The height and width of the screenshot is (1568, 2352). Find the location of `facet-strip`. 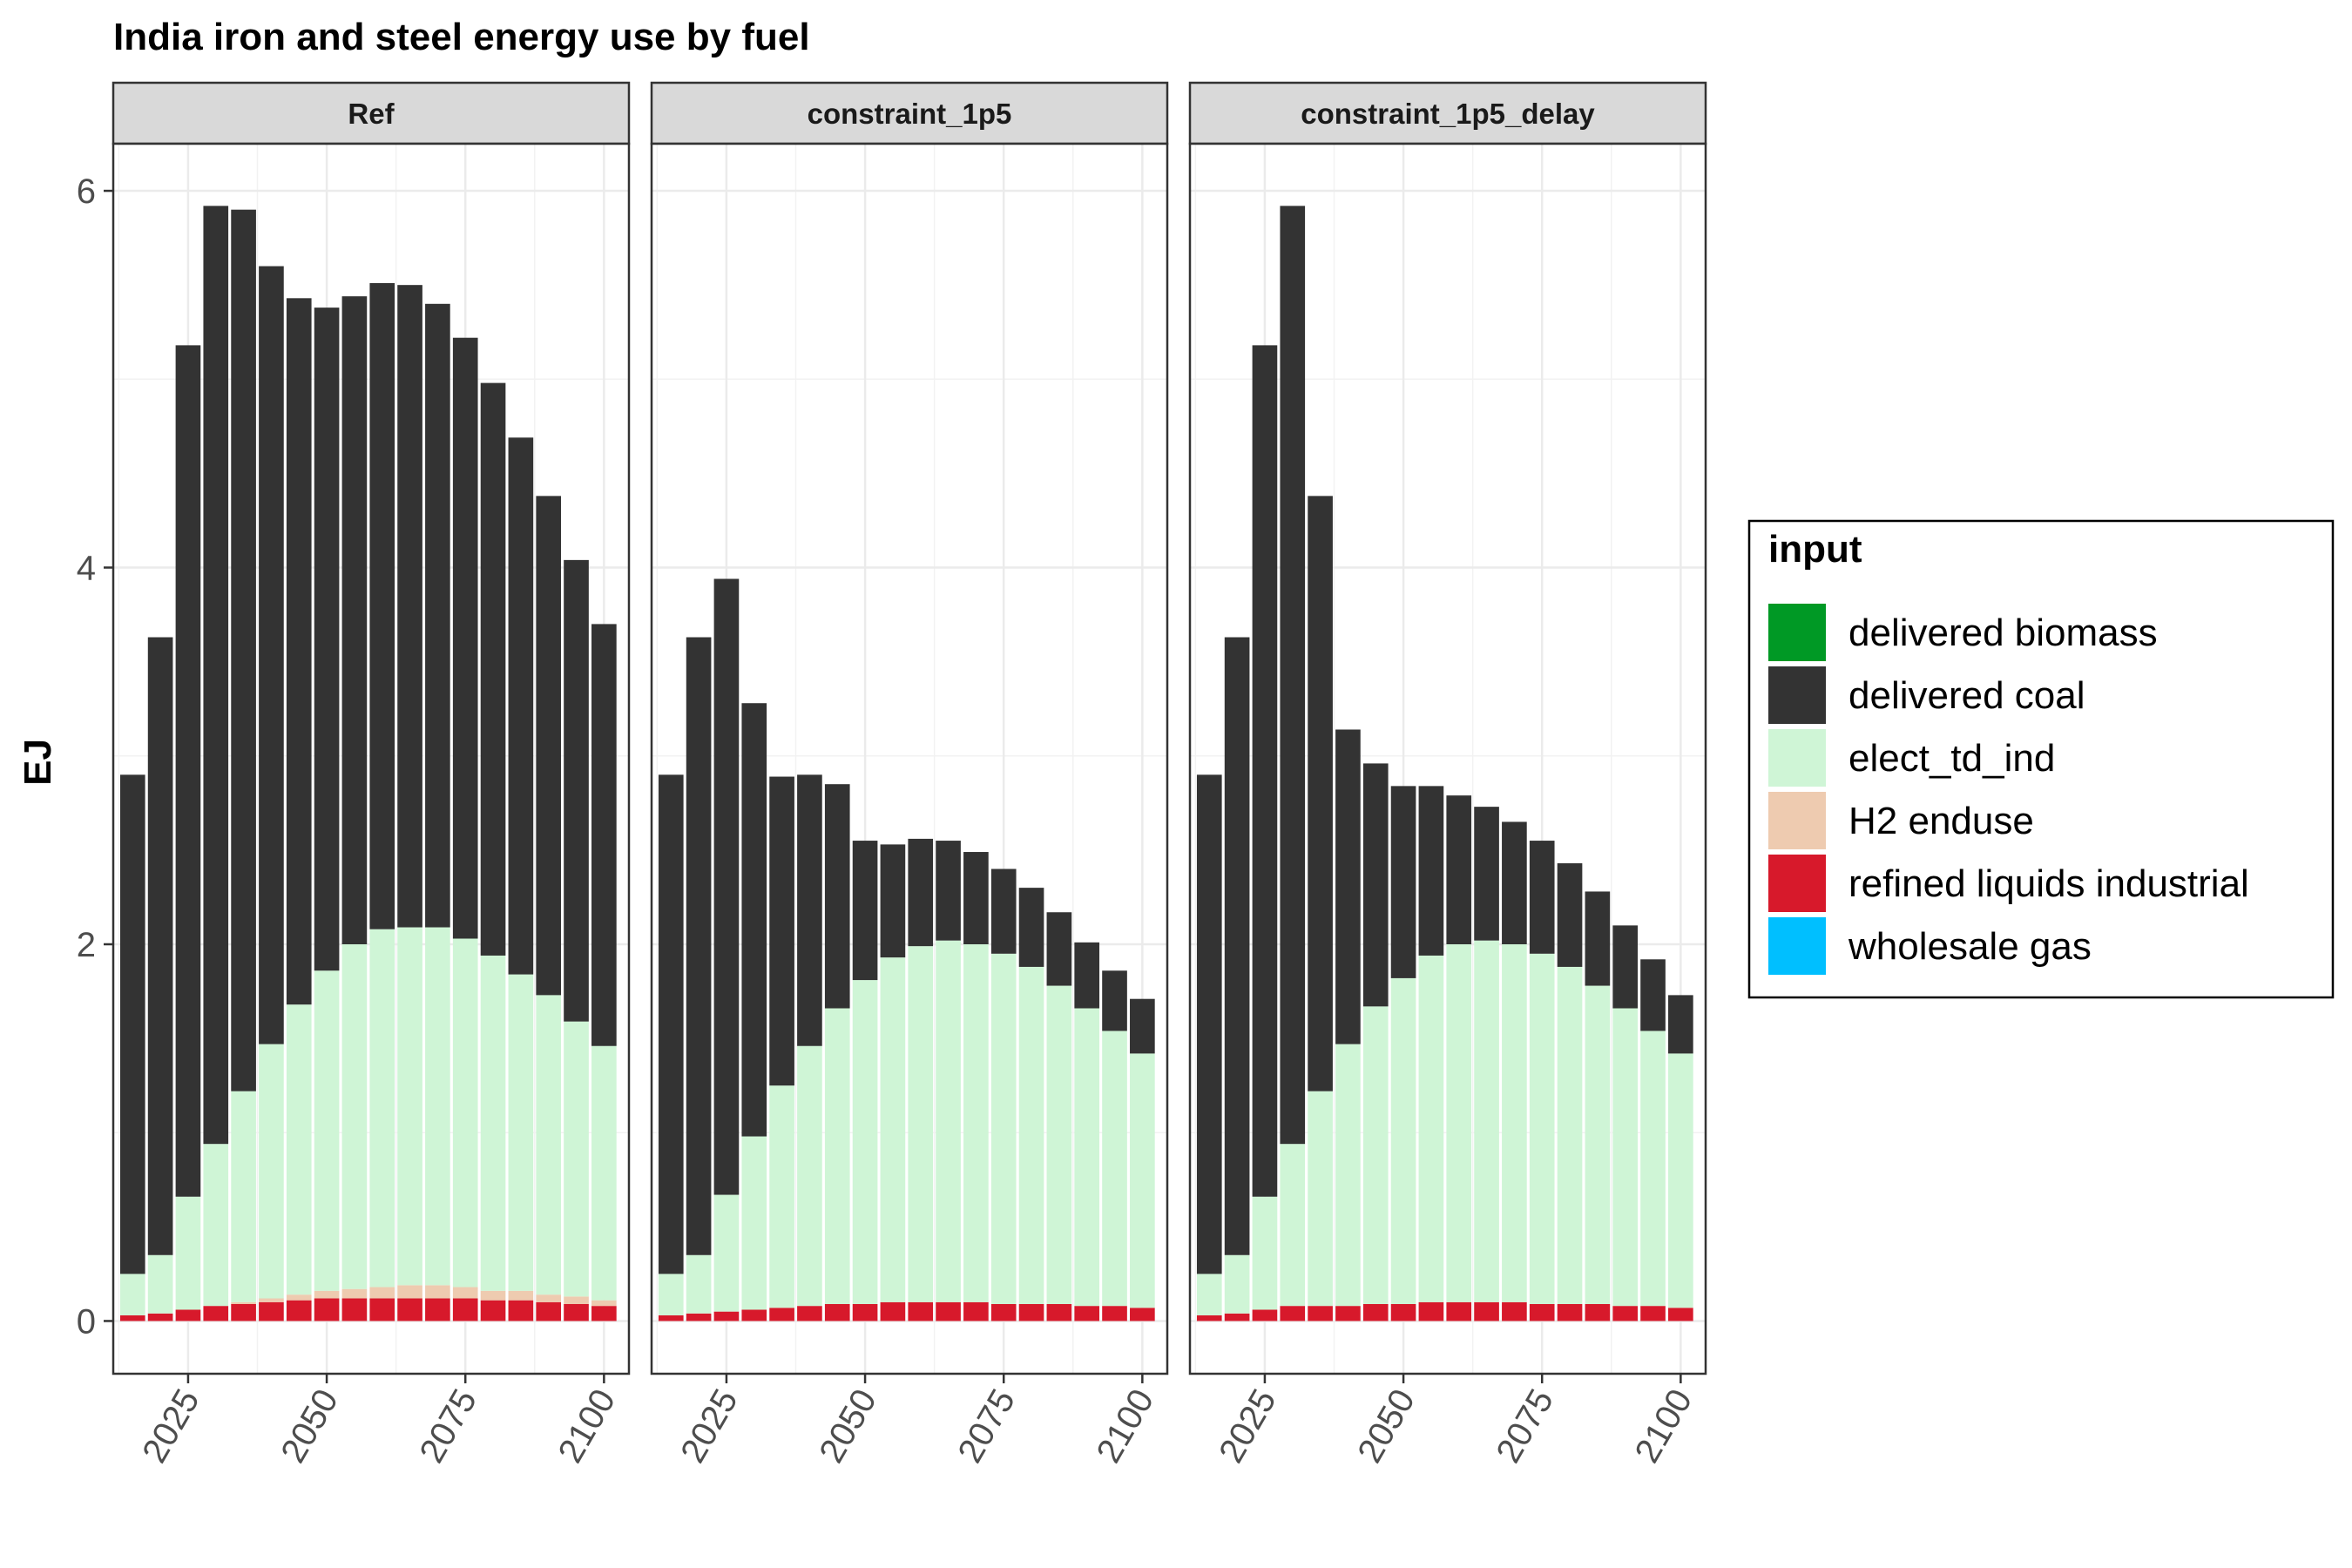

facet-strip is located at coordinates (371, 113).